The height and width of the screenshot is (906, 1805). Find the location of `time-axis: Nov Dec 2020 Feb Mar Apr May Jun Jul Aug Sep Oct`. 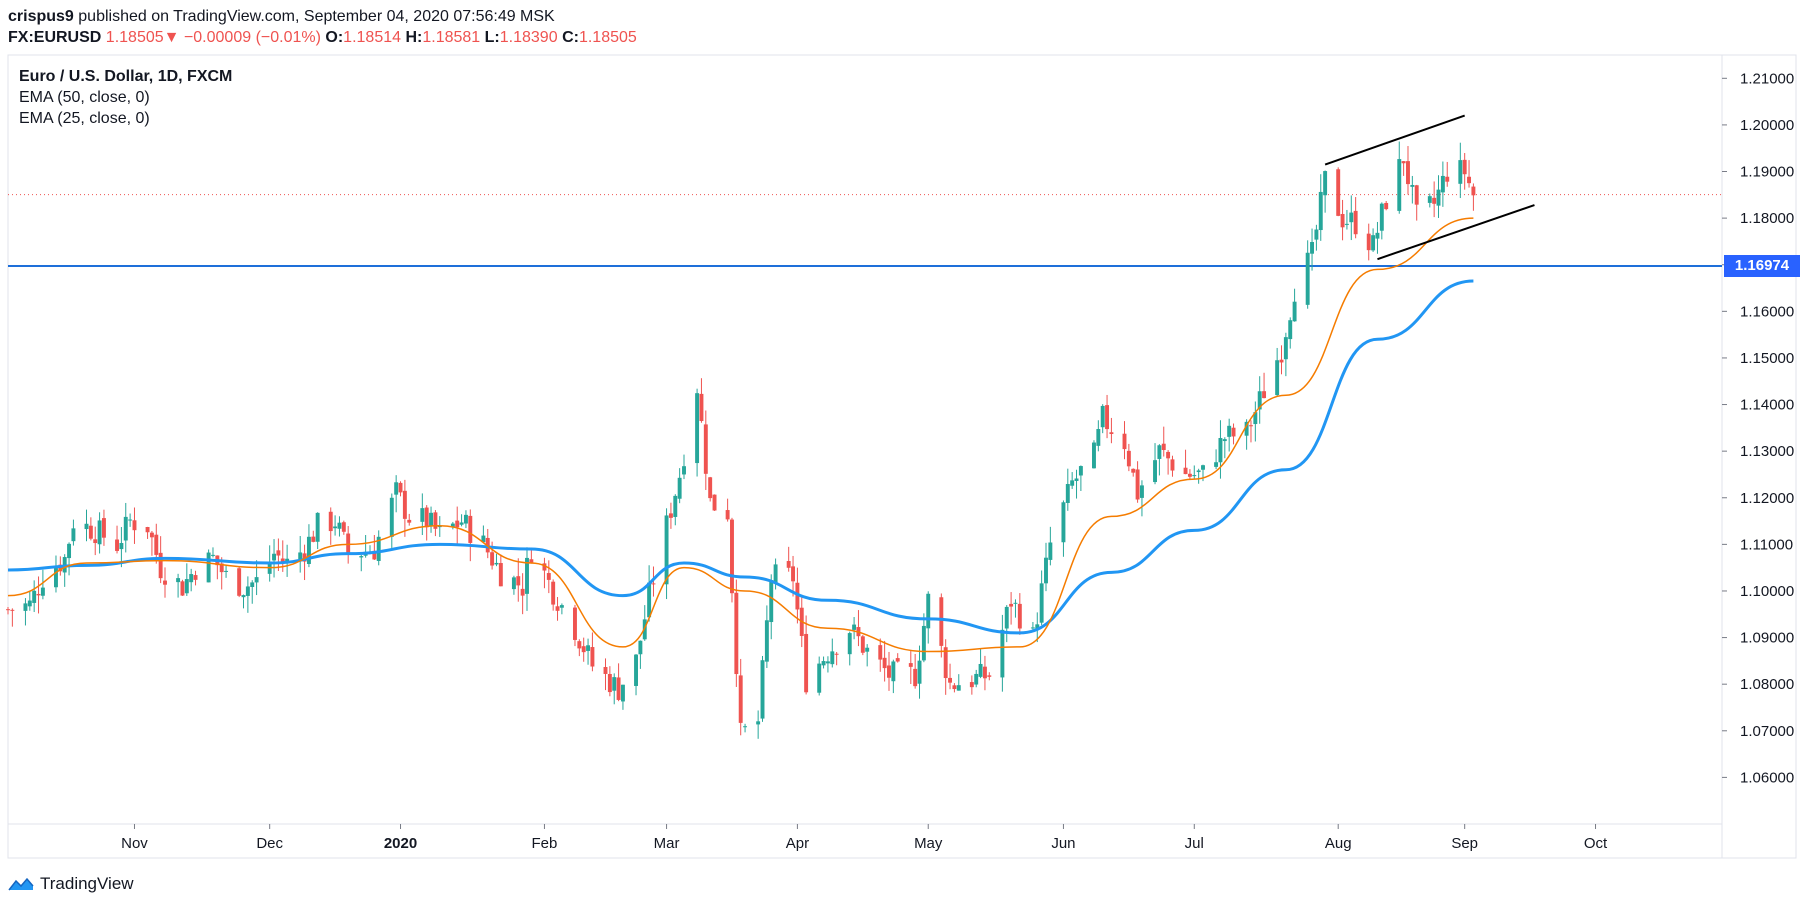

time-axis: Nov Dec 2020 Feb Mar Apr May Jun Jul Aug Sep Oct is located at coordinates (864, 838).